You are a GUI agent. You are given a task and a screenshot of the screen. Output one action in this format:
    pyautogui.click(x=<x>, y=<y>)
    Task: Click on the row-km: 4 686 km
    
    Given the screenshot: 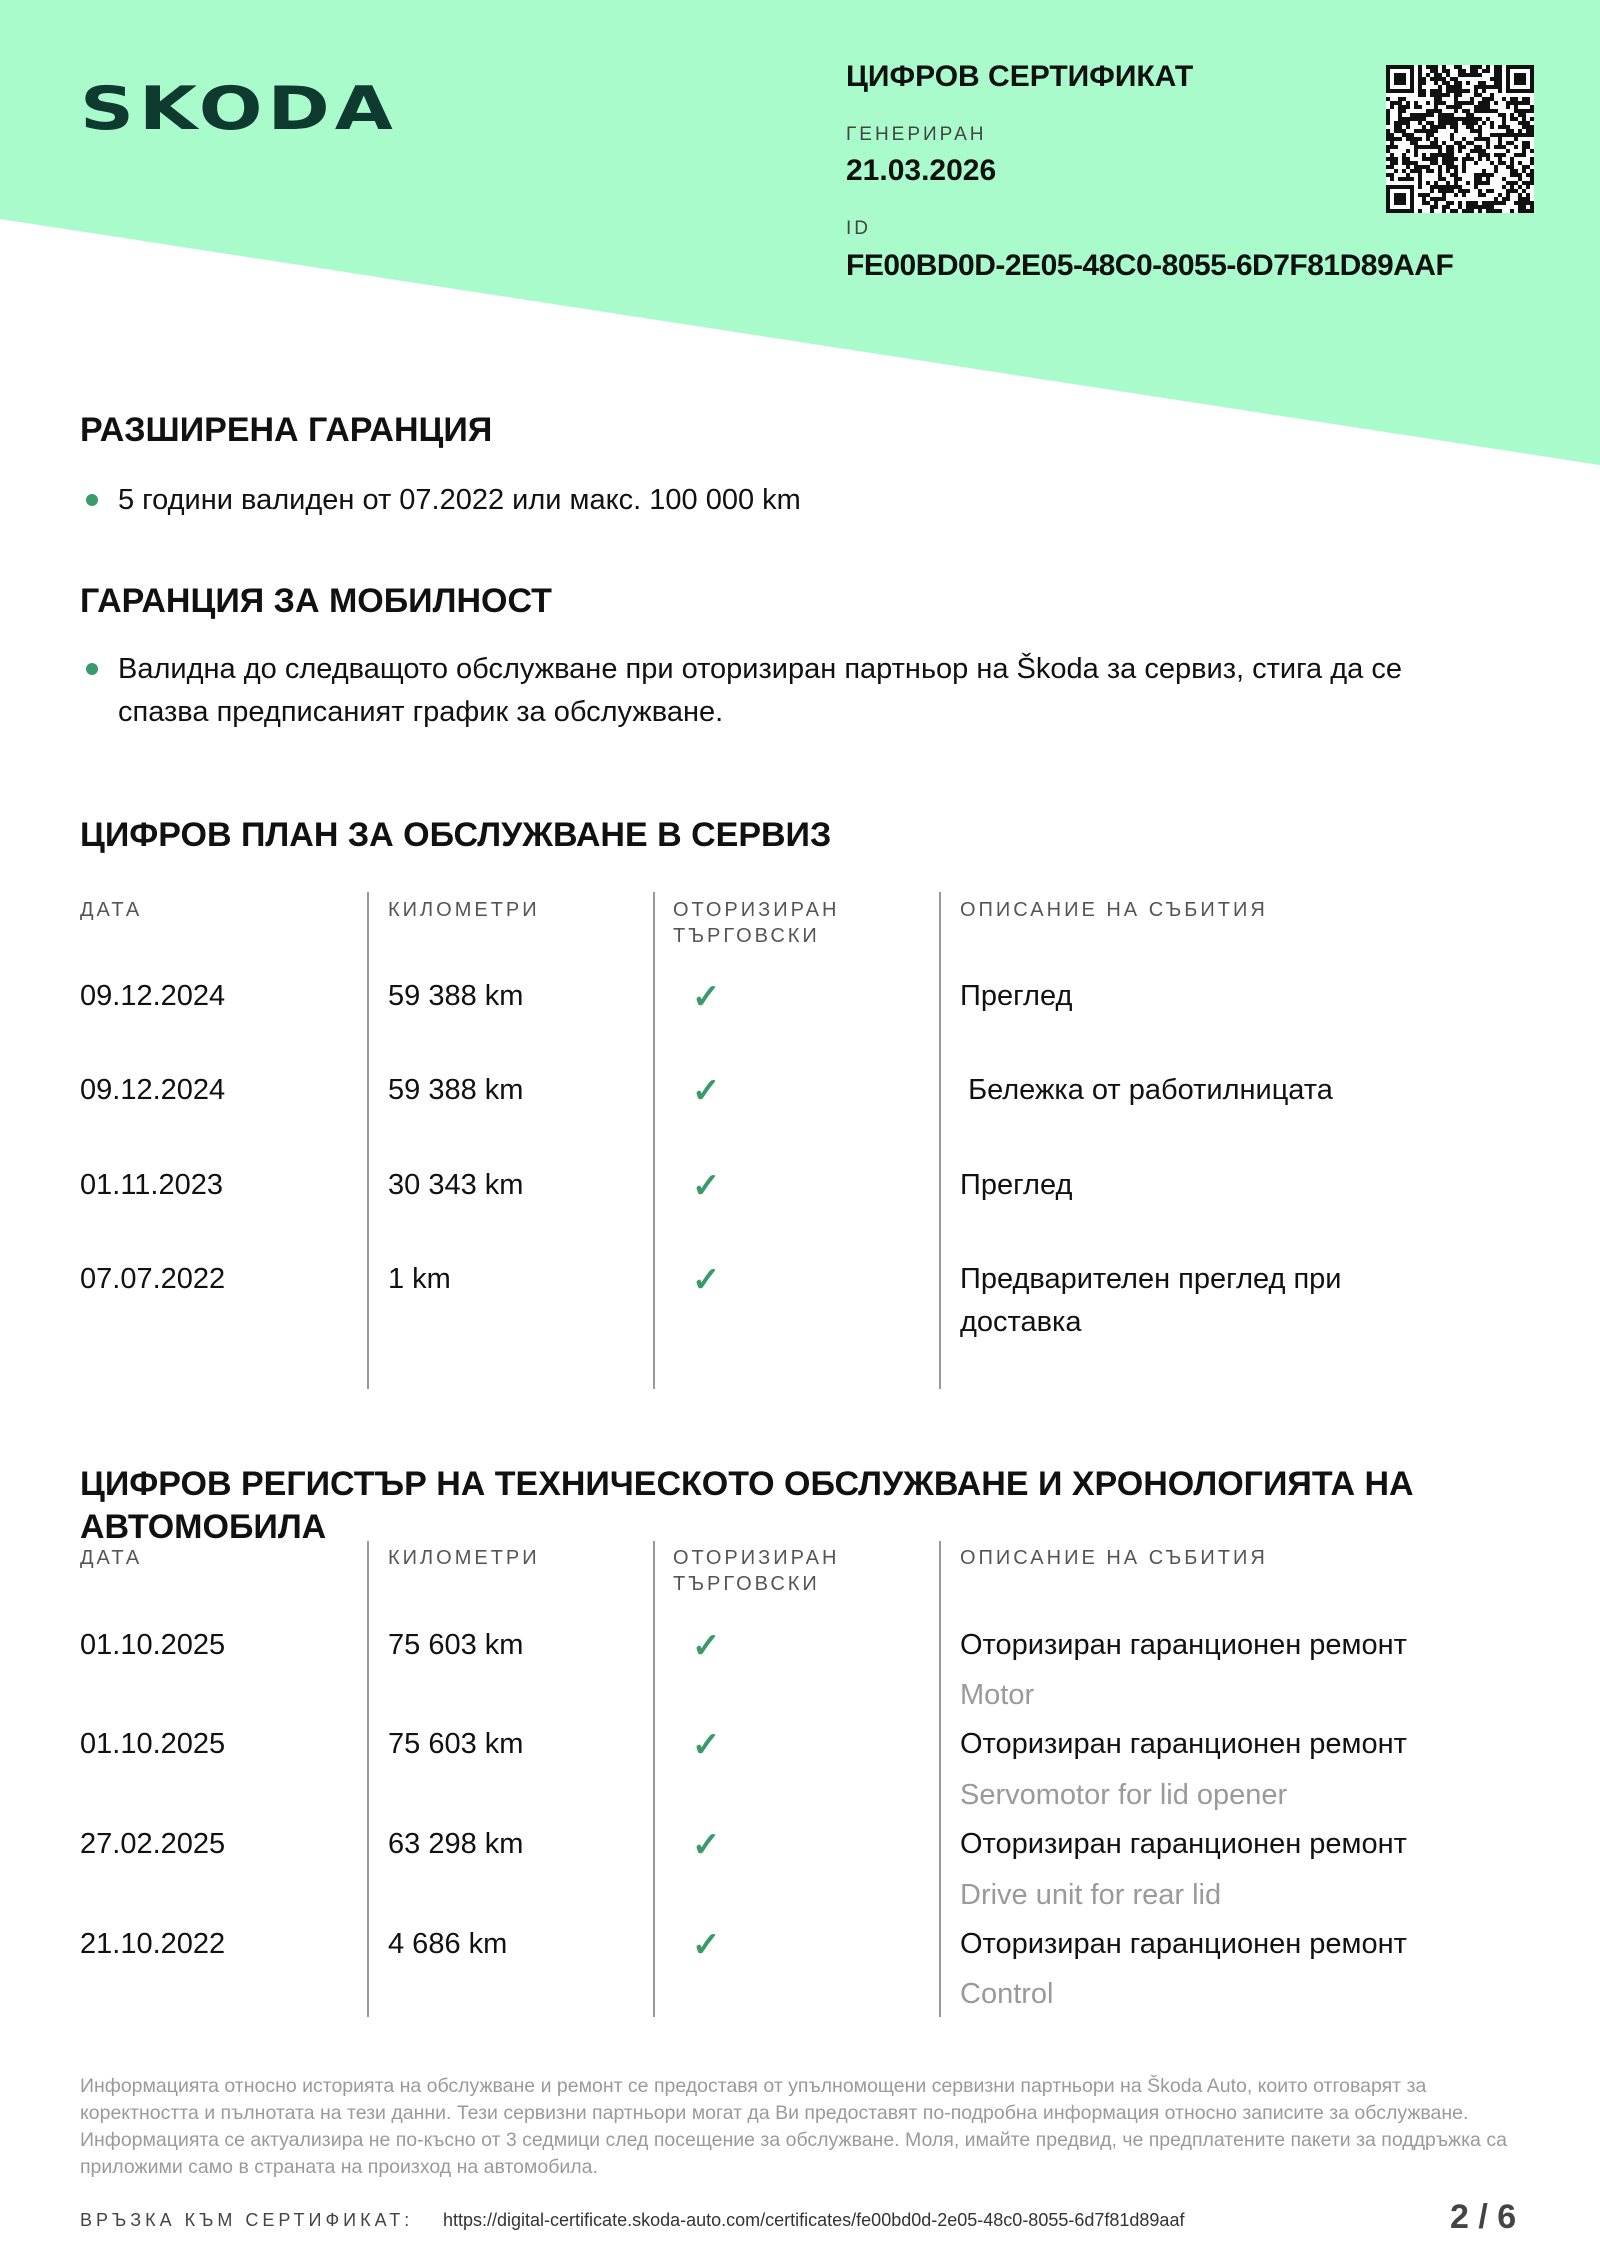 What is the action you would take?
    pyautogui.click(x=448, y=1944)
    